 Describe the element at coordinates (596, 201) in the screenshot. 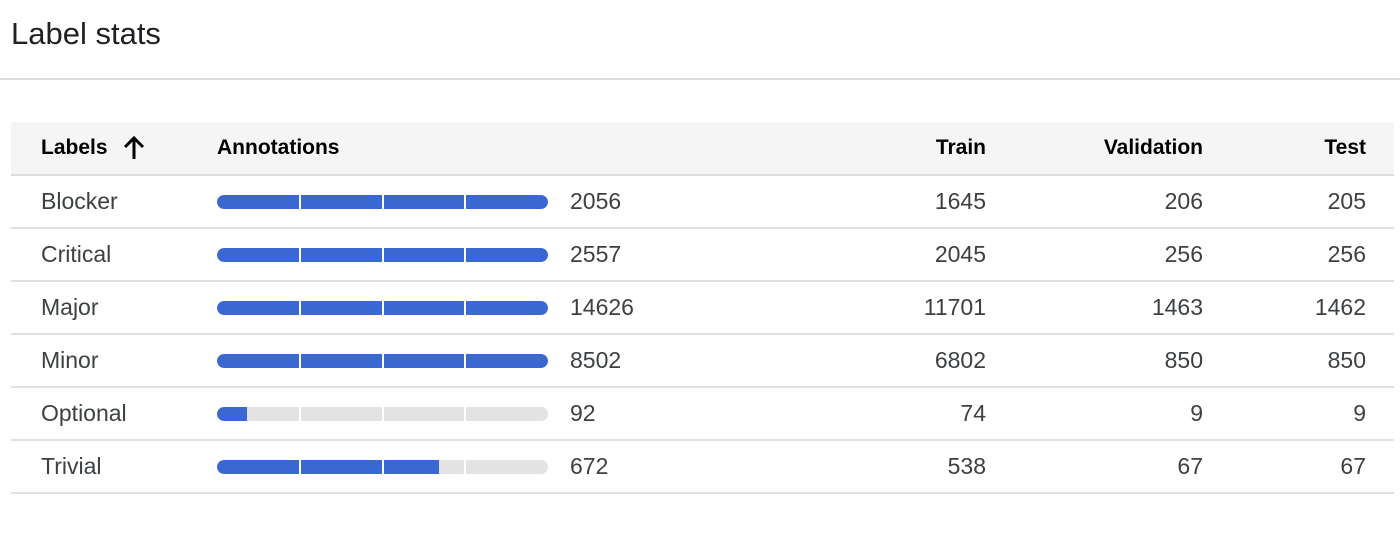

I see `annotation-count: 2056` at that location.